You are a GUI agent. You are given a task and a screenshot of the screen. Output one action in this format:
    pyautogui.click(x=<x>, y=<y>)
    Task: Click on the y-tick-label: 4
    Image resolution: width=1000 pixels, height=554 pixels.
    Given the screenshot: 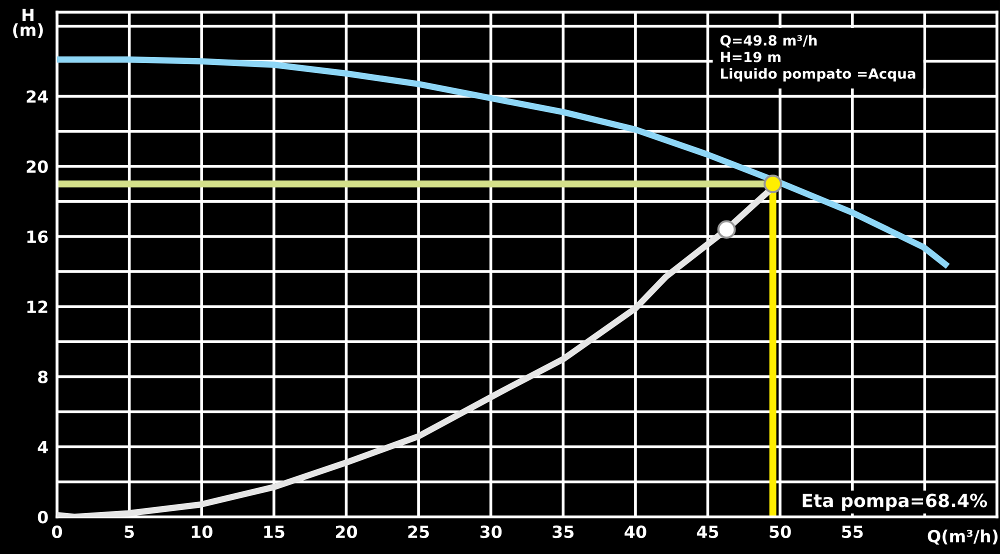 What is the action you would take?
    pyautogui.click(x=43, y=447)
    